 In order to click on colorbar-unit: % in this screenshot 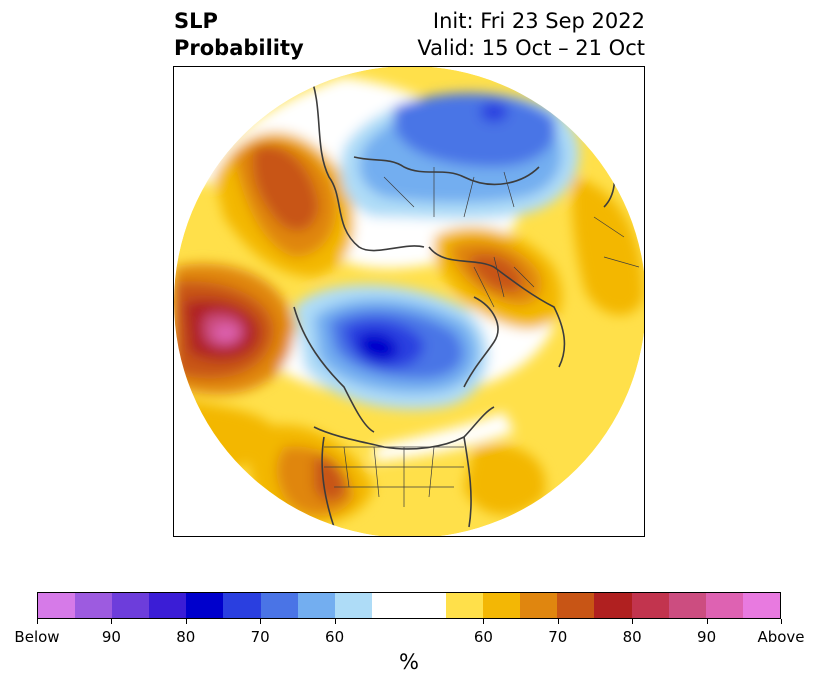, I will do `click(409, 662)`.